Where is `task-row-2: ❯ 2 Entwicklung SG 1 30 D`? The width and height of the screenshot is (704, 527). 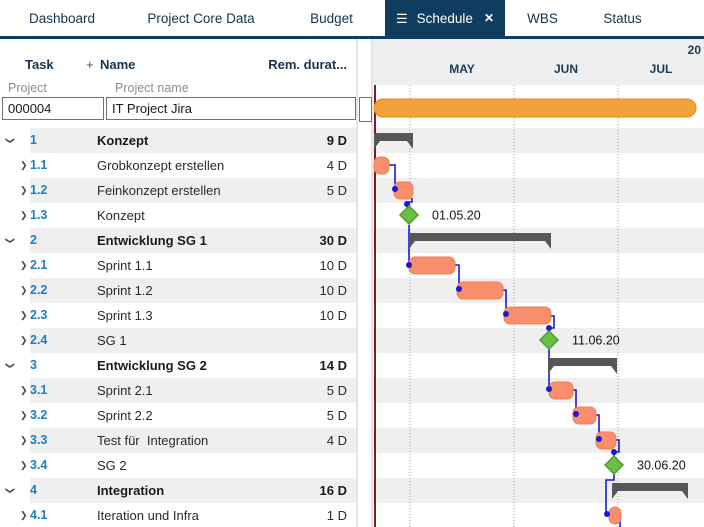
task-row-2: ❯ 2 Entwicklung SG 1 30 D is located at coordinates (178, 240).